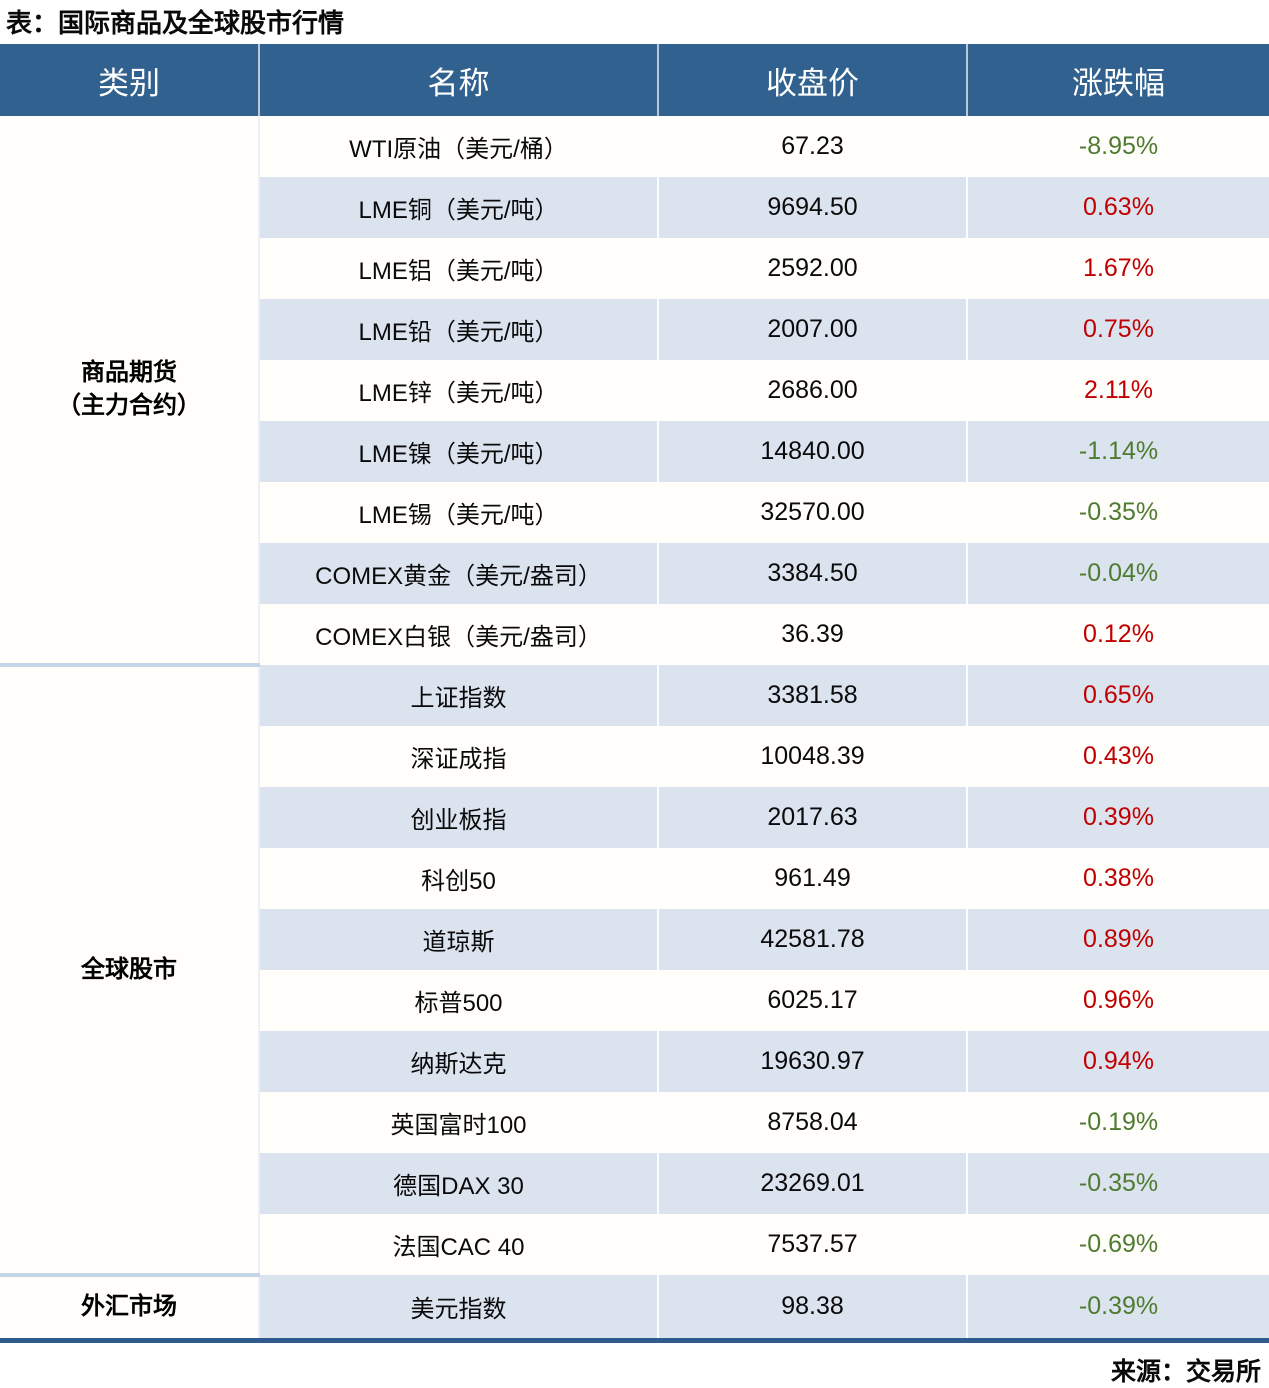 This screenshot has width=1269, height=1388. I want to click on close-price-cell: 67.23, so click(813, 146).